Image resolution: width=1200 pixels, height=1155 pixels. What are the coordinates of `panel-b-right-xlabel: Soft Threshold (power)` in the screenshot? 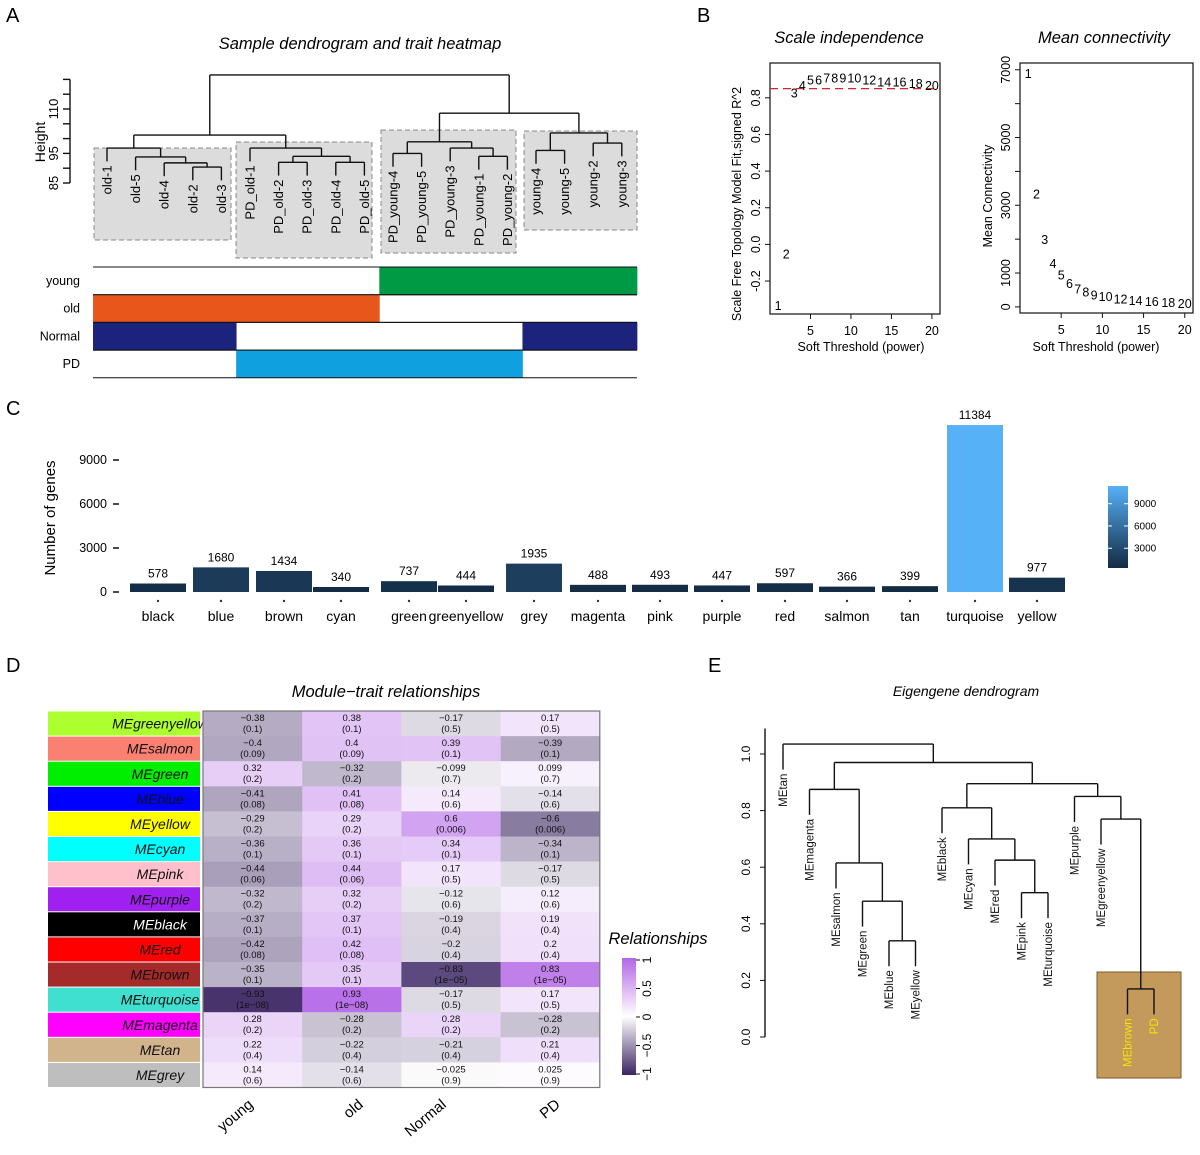 It's located at (1096, 347).